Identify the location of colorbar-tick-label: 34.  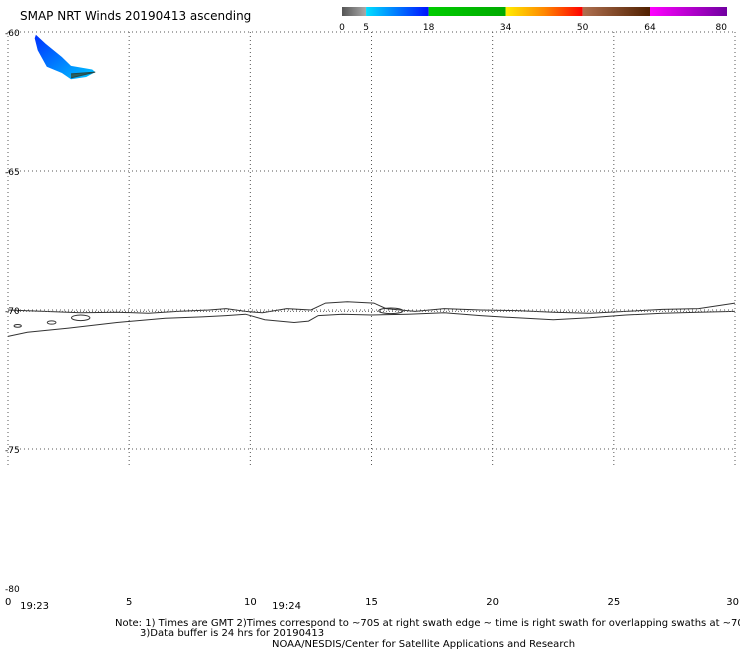
(506, 28).